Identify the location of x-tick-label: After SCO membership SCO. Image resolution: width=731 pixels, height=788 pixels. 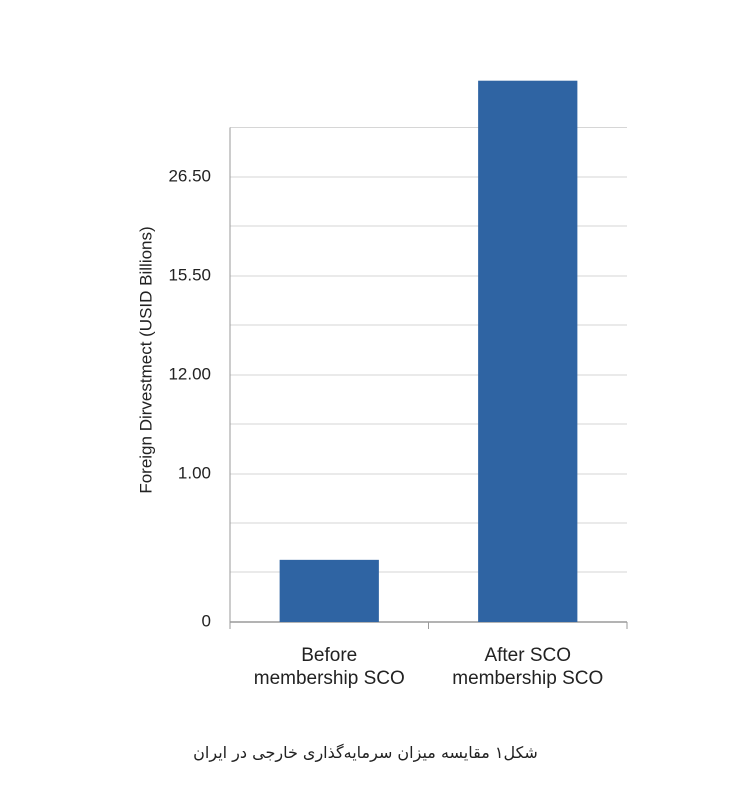
(528, 667).